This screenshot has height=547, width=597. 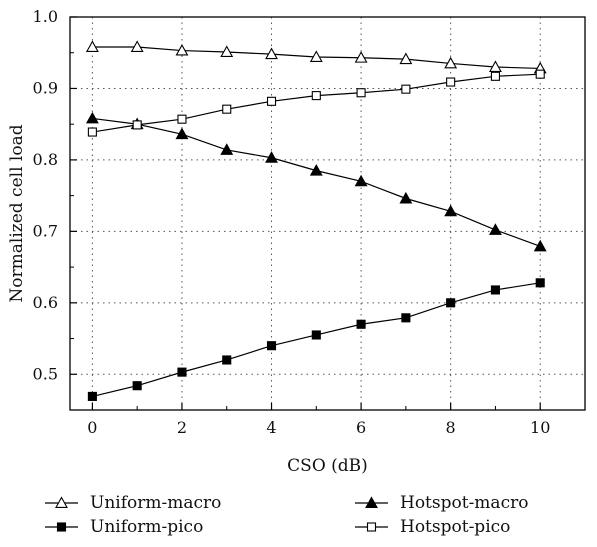 What do you see at coordinates (464, 503) in the screenshot?
I see `legend-label: Hotspot-macro` at bounding box center [464, 503].